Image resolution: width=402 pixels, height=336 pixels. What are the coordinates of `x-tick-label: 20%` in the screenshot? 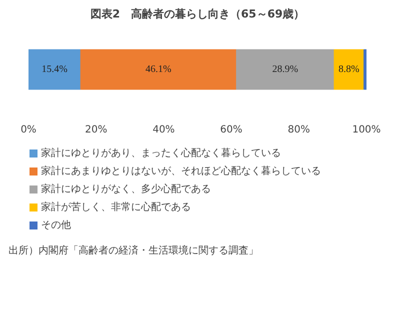 It's located at (96, 130).